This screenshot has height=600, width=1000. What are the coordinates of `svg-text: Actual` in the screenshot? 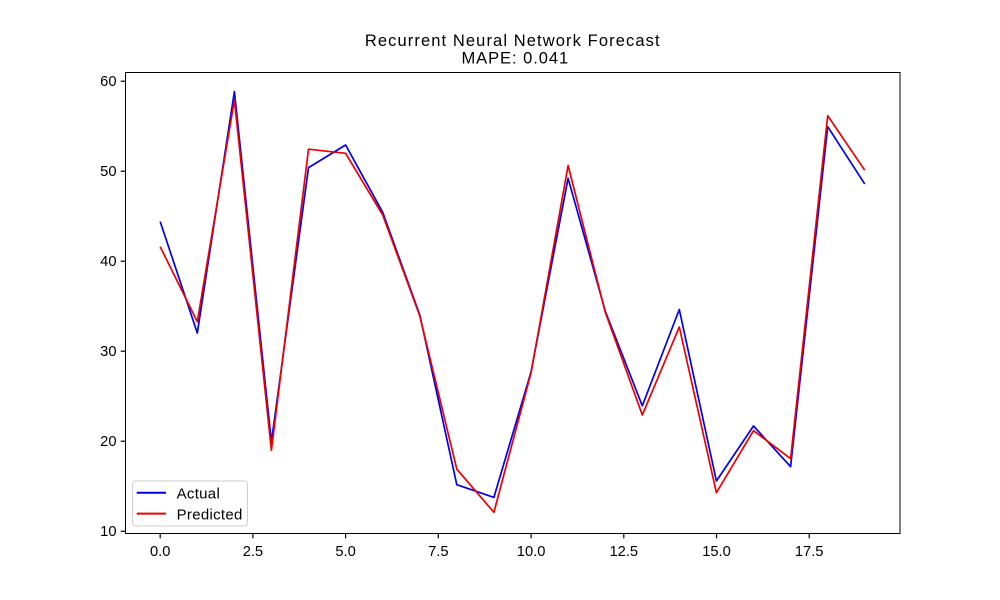 It's located at (199, 494).